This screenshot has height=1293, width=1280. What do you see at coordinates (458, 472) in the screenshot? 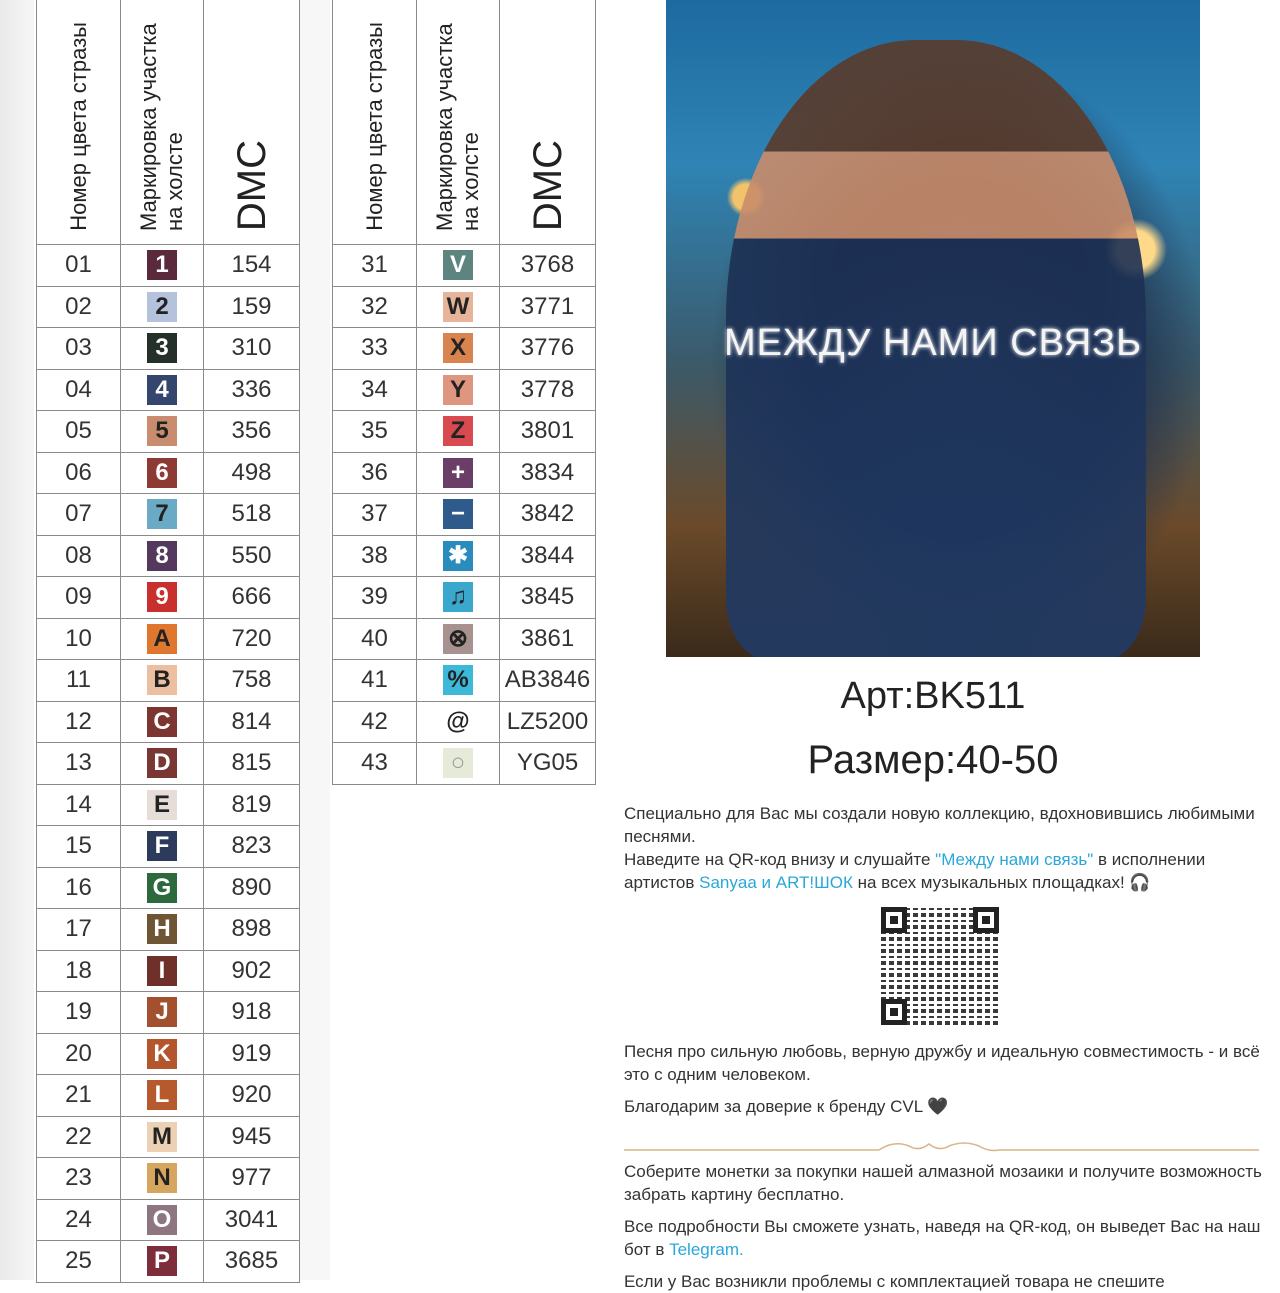
I see `marking-cell: +` at bounding box center [458, 472].